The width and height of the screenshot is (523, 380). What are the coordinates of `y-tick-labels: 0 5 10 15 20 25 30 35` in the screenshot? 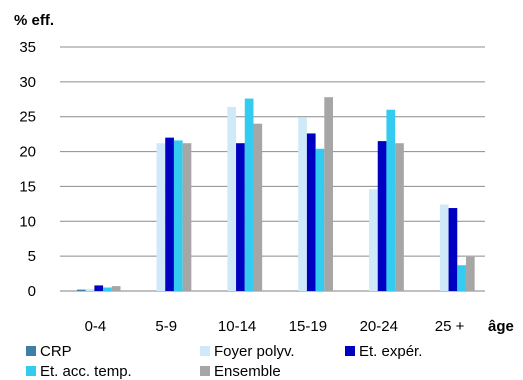 It's located at (27, 169).